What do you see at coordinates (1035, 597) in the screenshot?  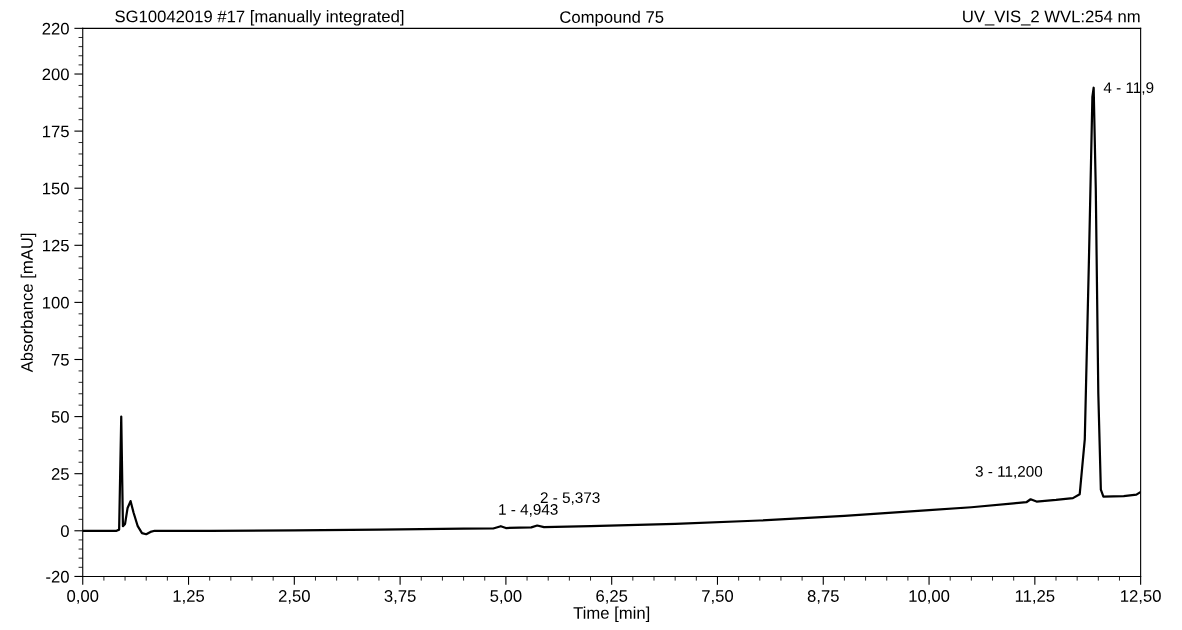 I see `x-tick-label: 11,25` at bounding box center [1035, 597].